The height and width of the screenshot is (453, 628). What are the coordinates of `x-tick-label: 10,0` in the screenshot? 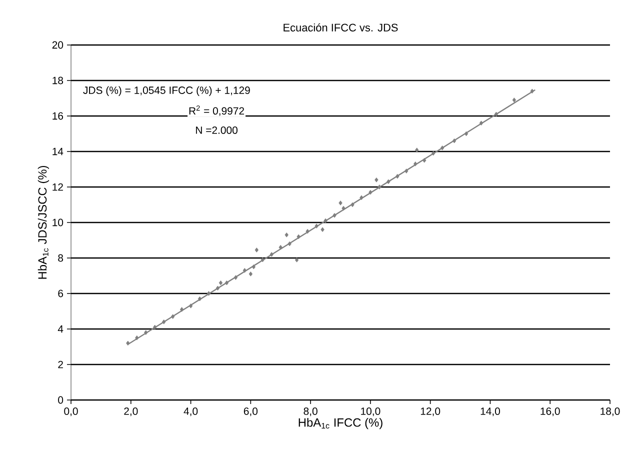 It's located at (370, 412).